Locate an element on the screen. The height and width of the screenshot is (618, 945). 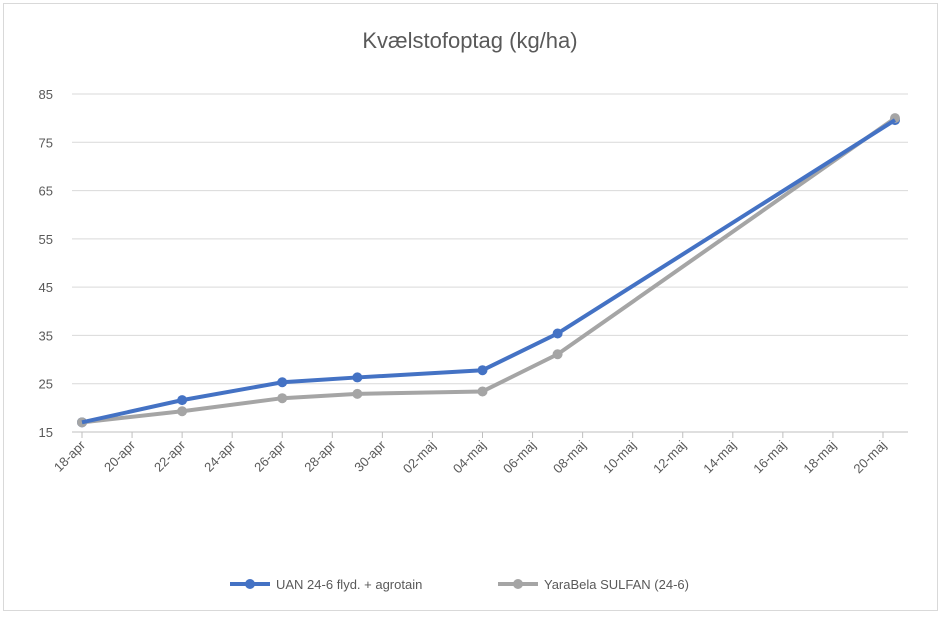
x-tick-label: 16-maj is located at coordinates (769, 456).